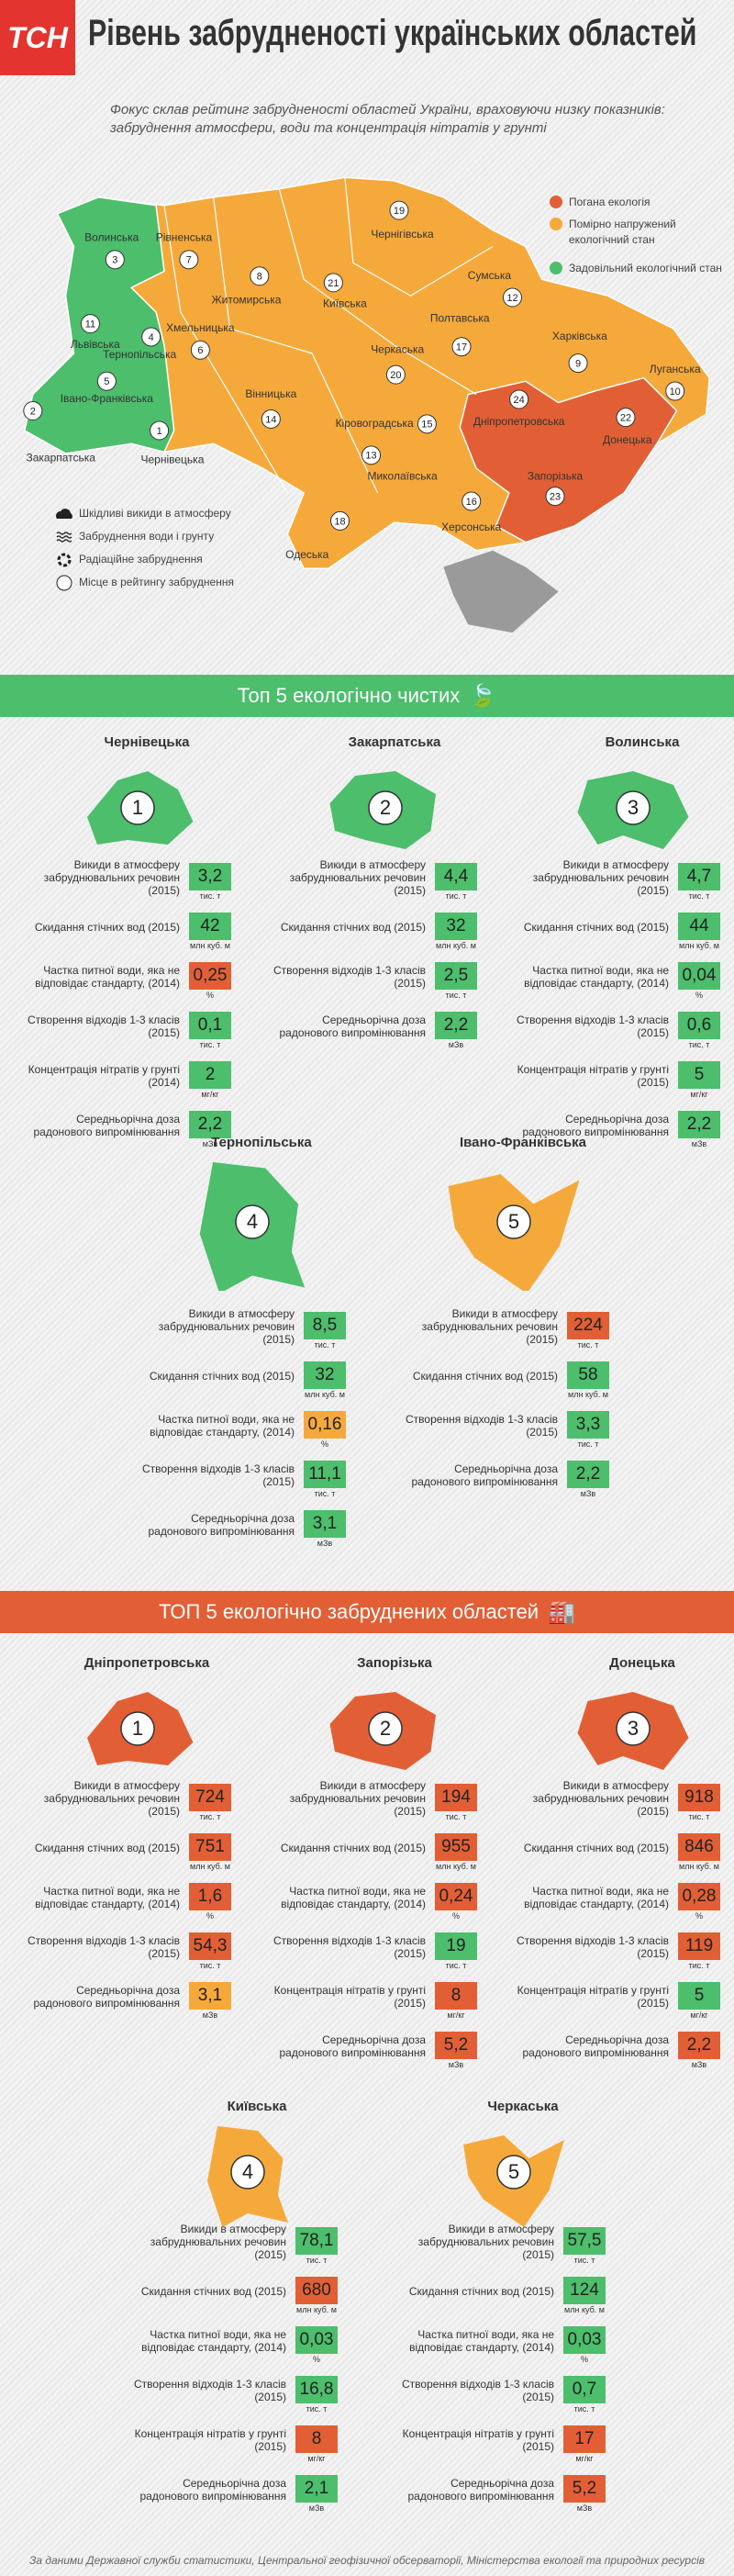 This screenshot has height=2576, width=734. Describe the element at coordinates (643, 742) in the screenshot. I see `region-name: Волинська` at that location.